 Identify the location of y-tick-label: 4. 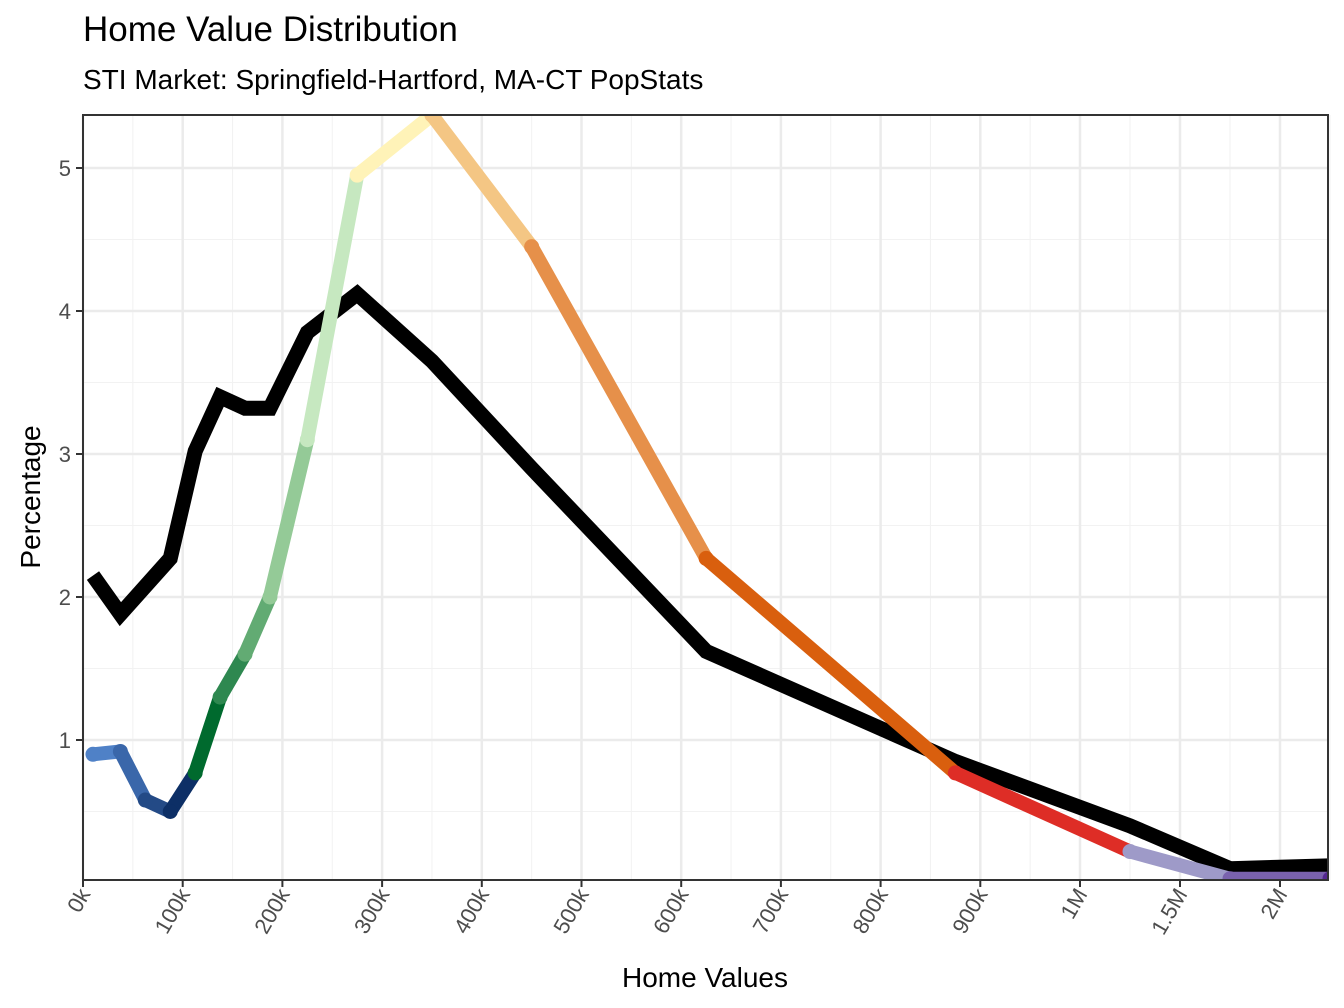
(65, 311).